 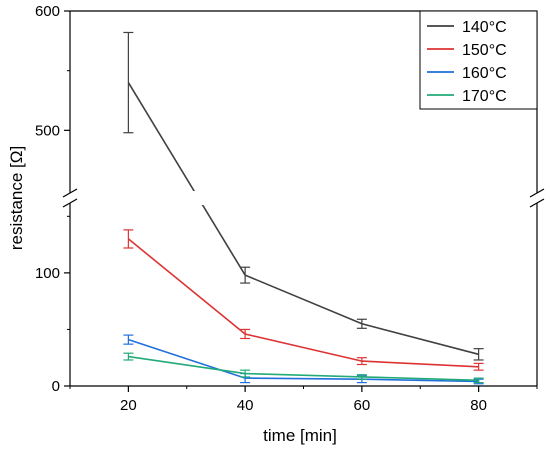 I want to click on y-tick-label: 500, so click(x=47, y=130).